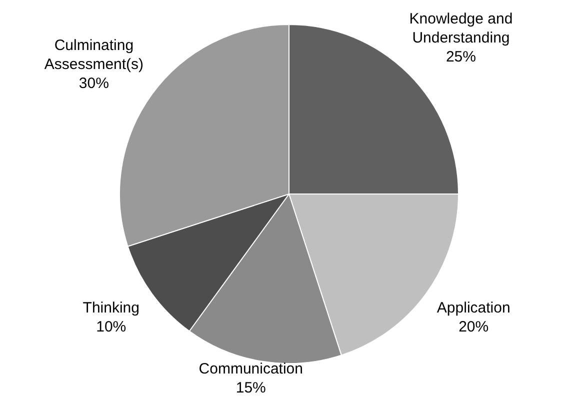  What do you see at coordinates (473, 307) in the screenshot?
I see `slice-label: Application` at bounding box center [473, 307].